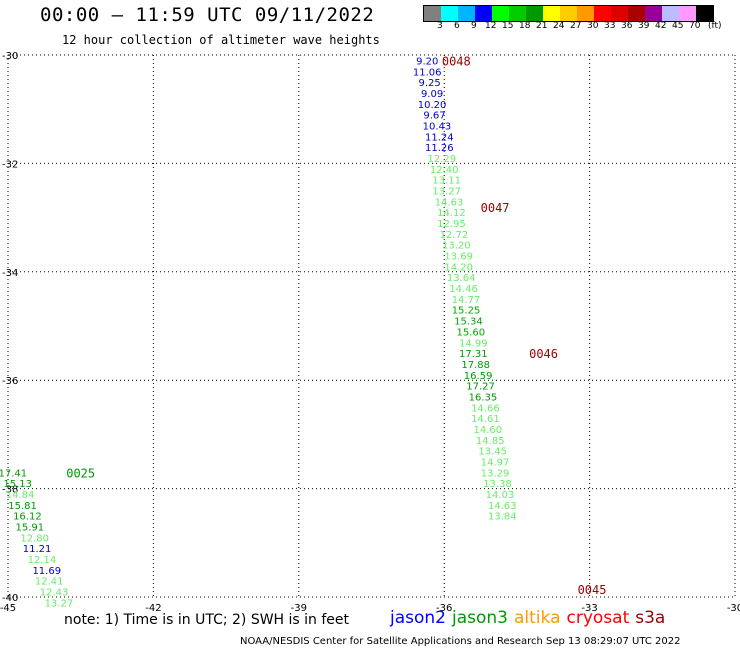  What do you see at coordinates (537, 618) in the screenshot?
I see `legend-item-altika: altika` at bounding box center [537, 618].